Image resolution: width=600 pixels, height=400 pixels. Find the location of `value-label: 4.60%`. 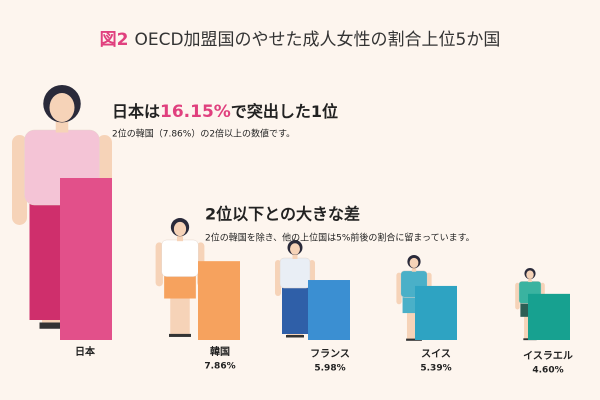

value-label: 4.60% is located at coordinates (547, 371).